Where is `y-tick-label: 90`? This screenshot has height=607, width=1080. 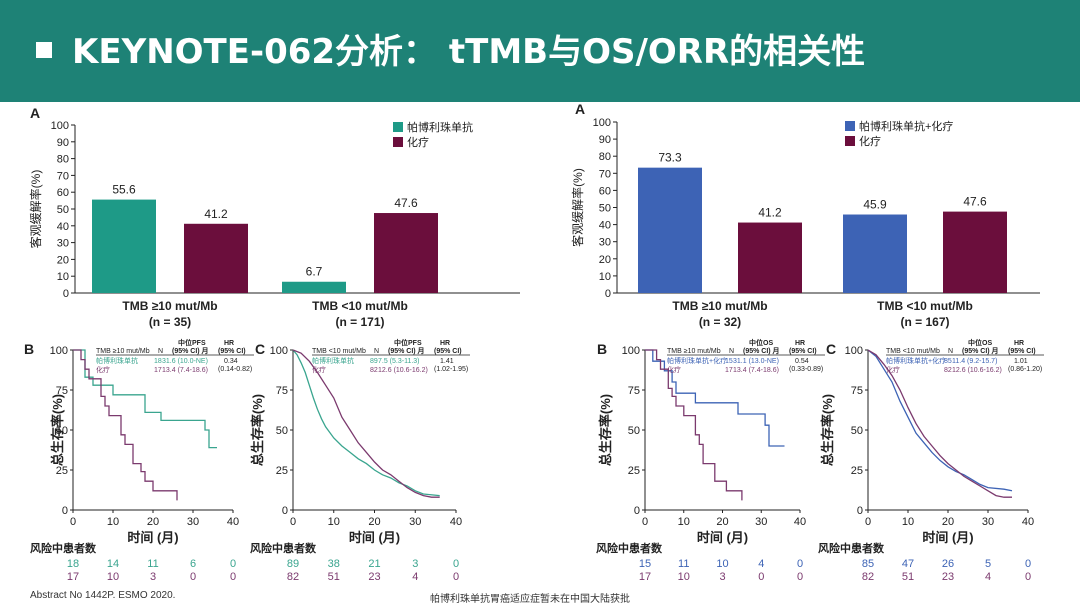
y-tick-label: 90 is located at coordinates (605, 140).